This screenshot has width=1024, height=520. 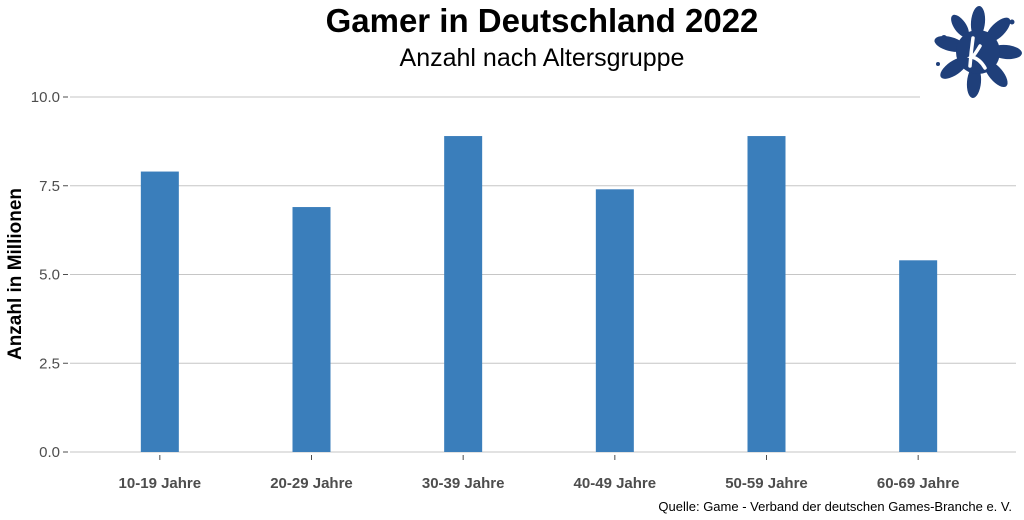 What do you see at coordinates (49, 363) in the screenshot?
I see `y-tick-label: 2.5` at bounding box center [49, 363].